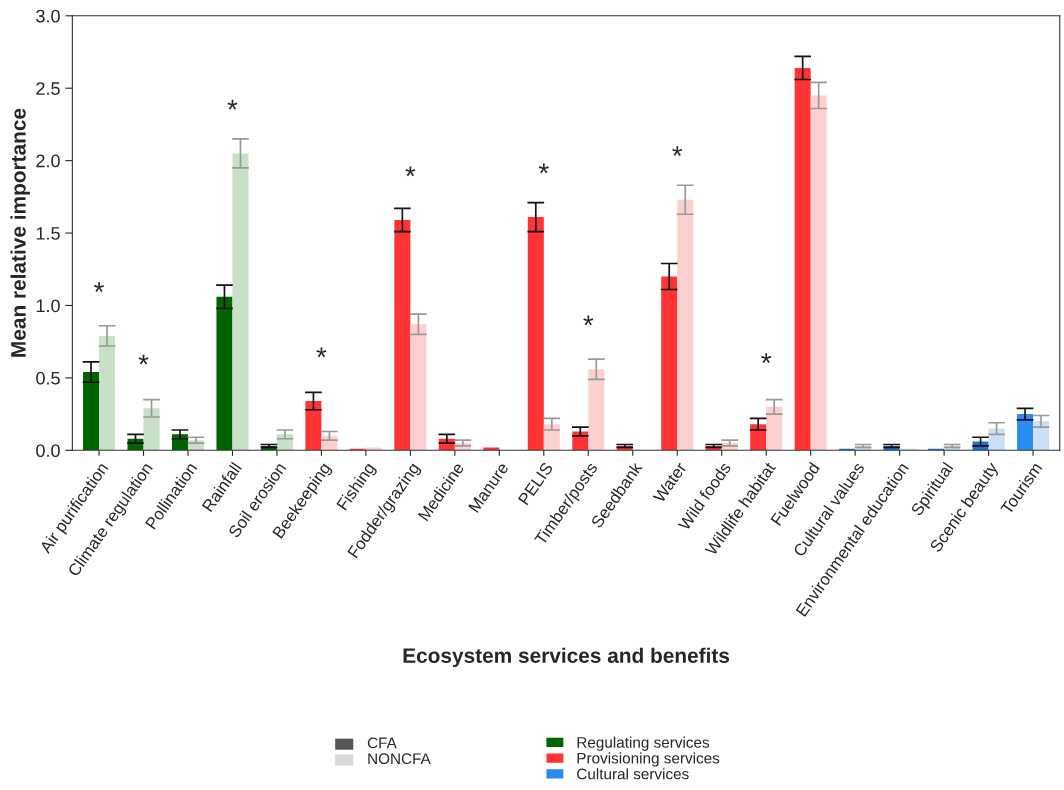 The height and width of the screenshot is (790, 1064). What do you see at coordinates (20, 232) in the screenshot?
I see `y-axis-title: Mean relative importance` at bounding box center [20, 232].